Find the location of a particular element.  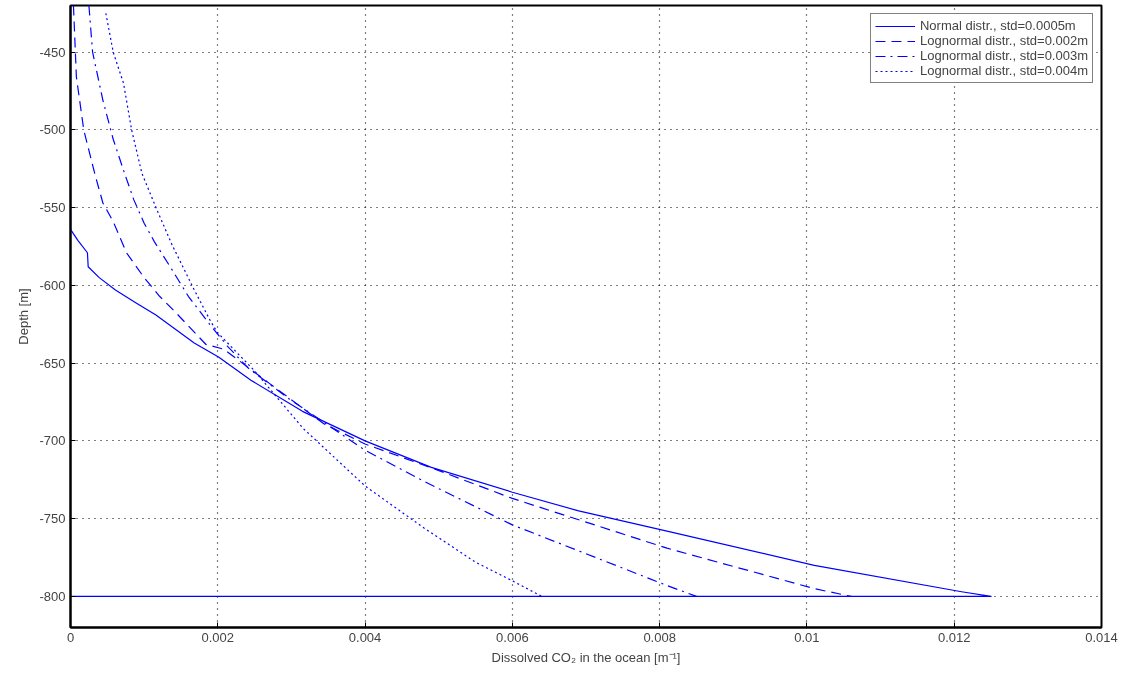

legend-label: Lognormal distr., std=0.002m is located at coordinates (1003, 40).